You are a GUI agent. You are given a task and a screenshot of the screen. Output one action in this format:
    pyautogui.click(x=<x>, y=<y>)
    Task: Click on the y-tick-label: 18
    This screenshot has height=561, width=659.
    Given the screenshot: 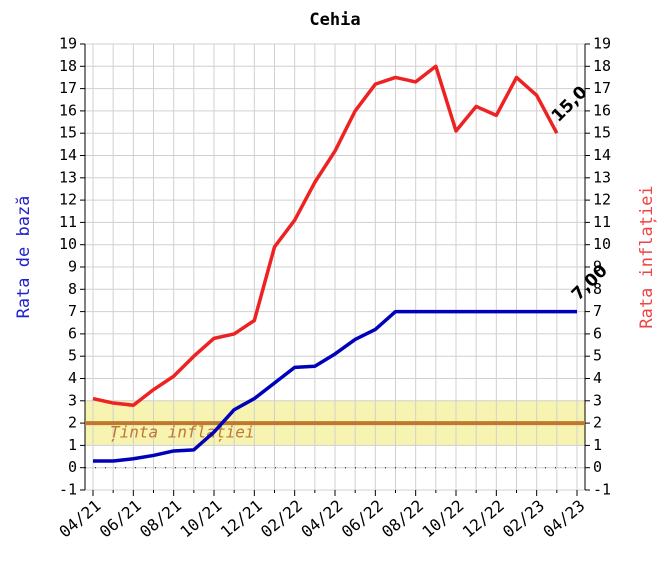 What is the action you would take?
    pyautogui.click(x=68, y=66)
    